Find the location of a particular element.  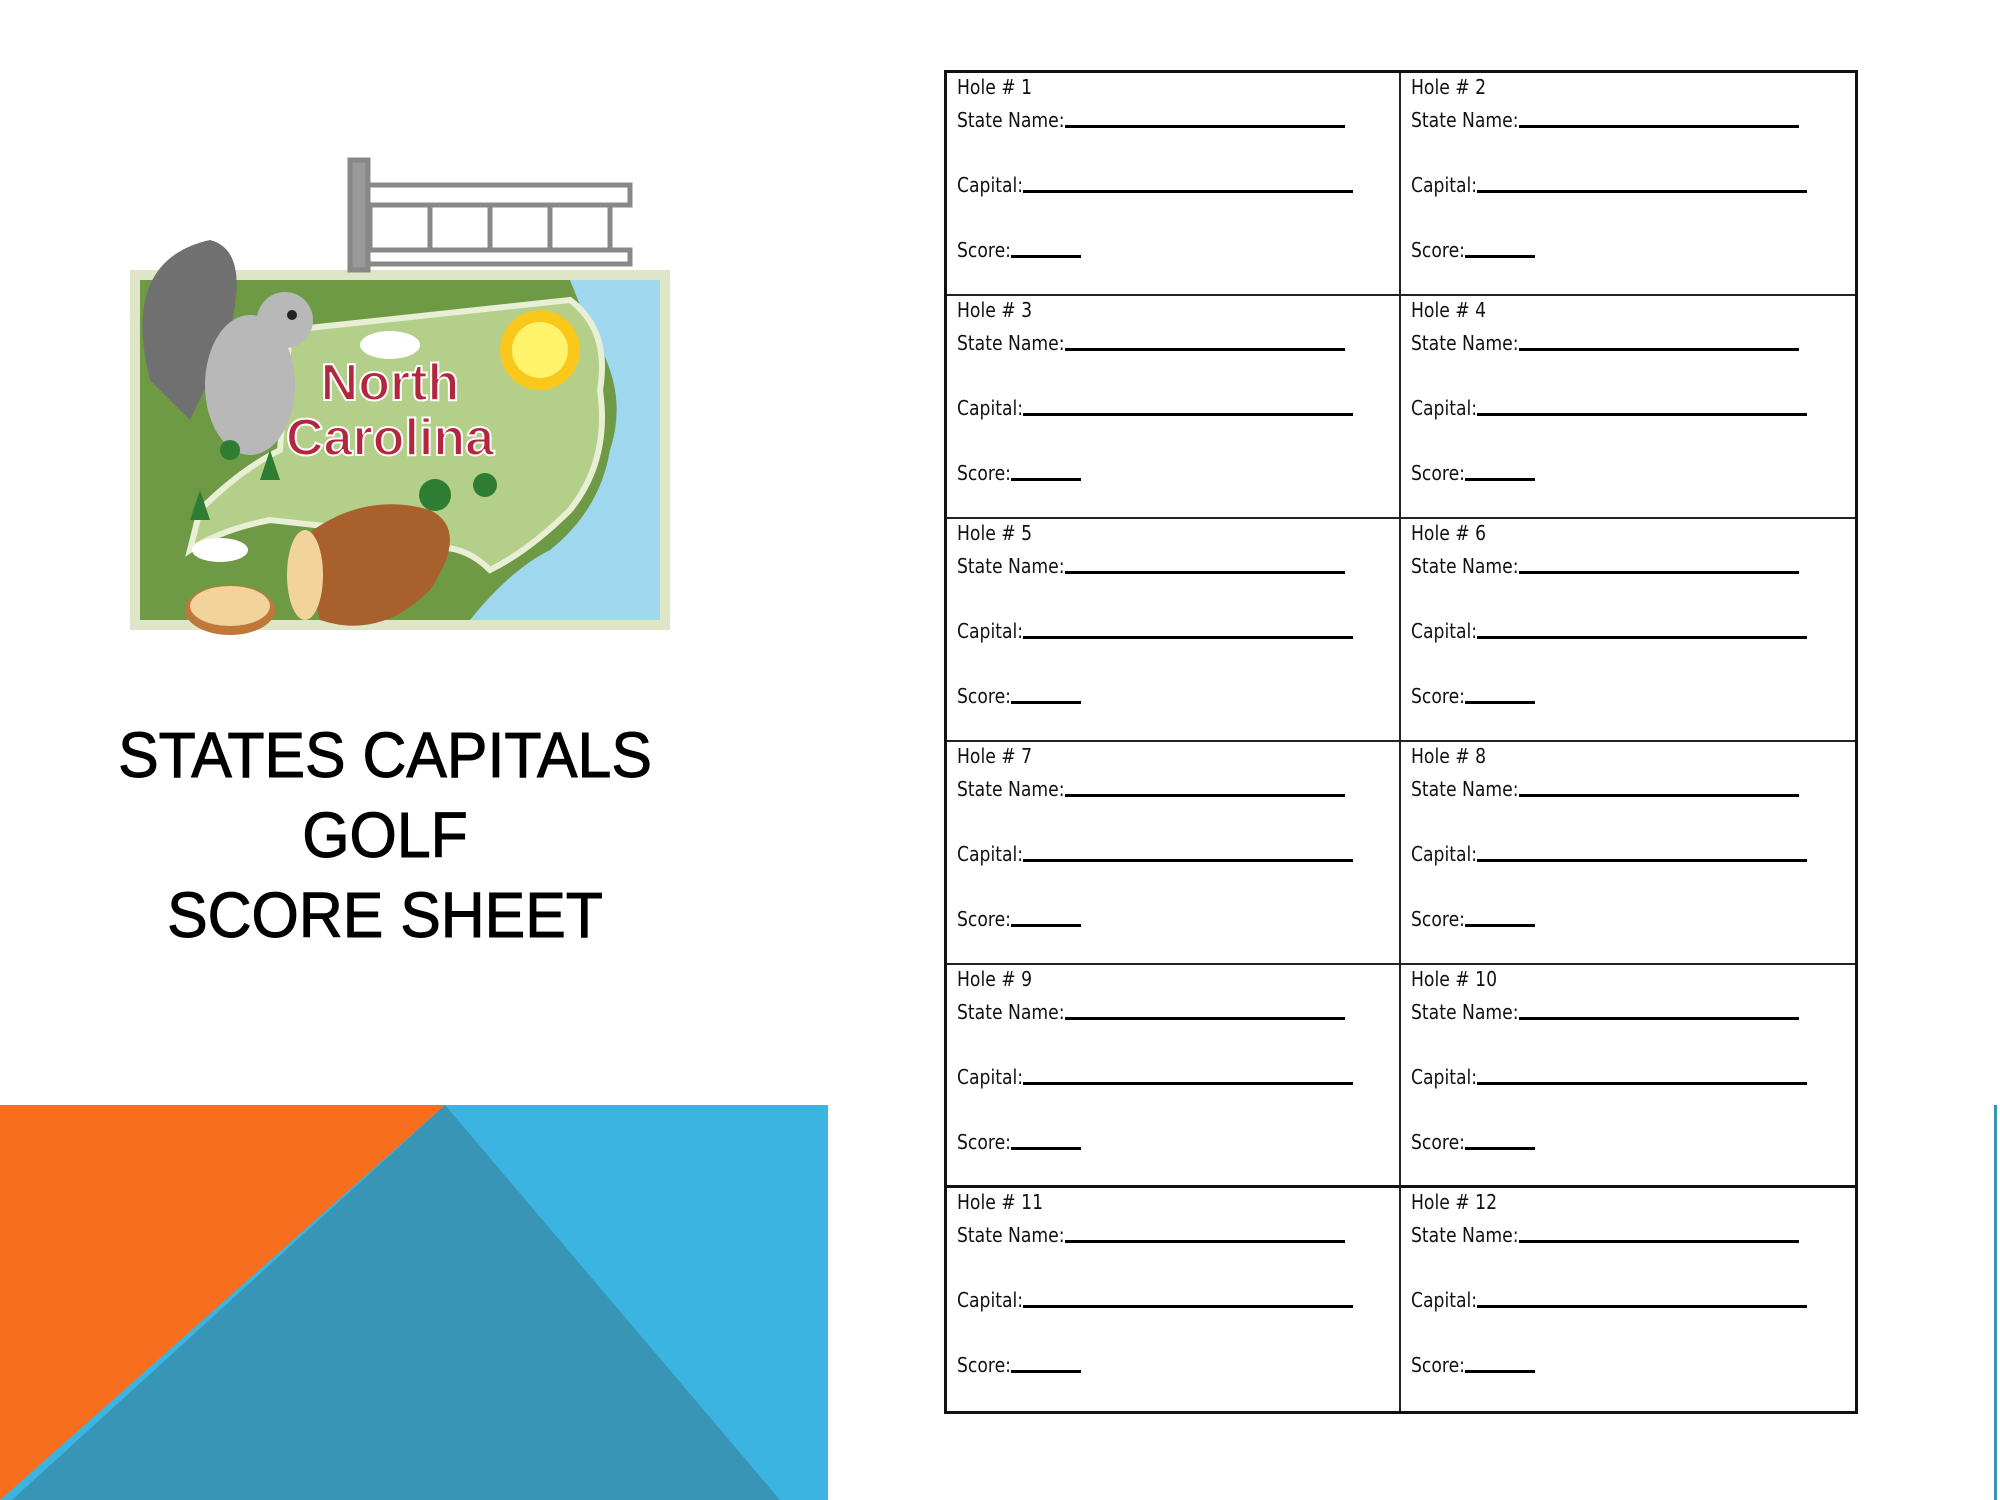

edge-accent is located at coordinates (1995, 1302).